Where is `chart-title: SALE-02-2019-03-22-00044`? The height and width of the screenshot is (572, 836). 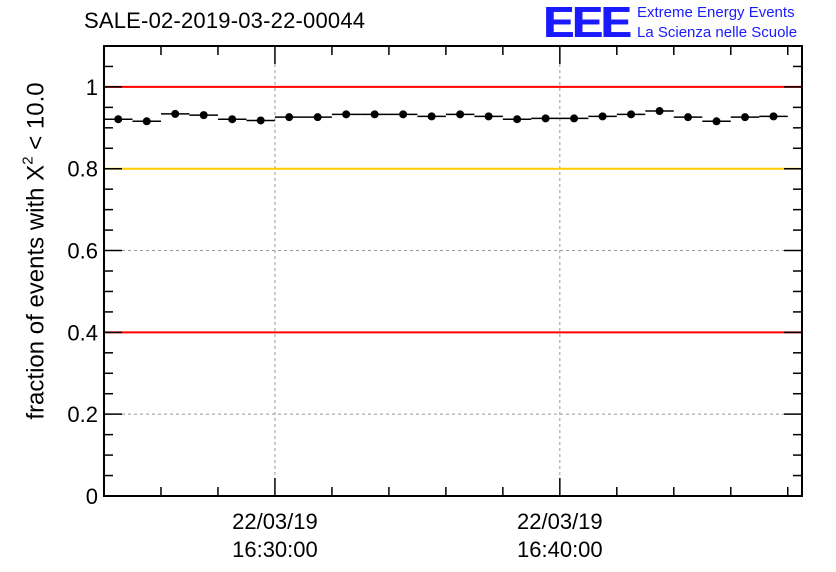
chart-title: SALE-02-2019-03-22-00044 is located at coordinates (225, 20).